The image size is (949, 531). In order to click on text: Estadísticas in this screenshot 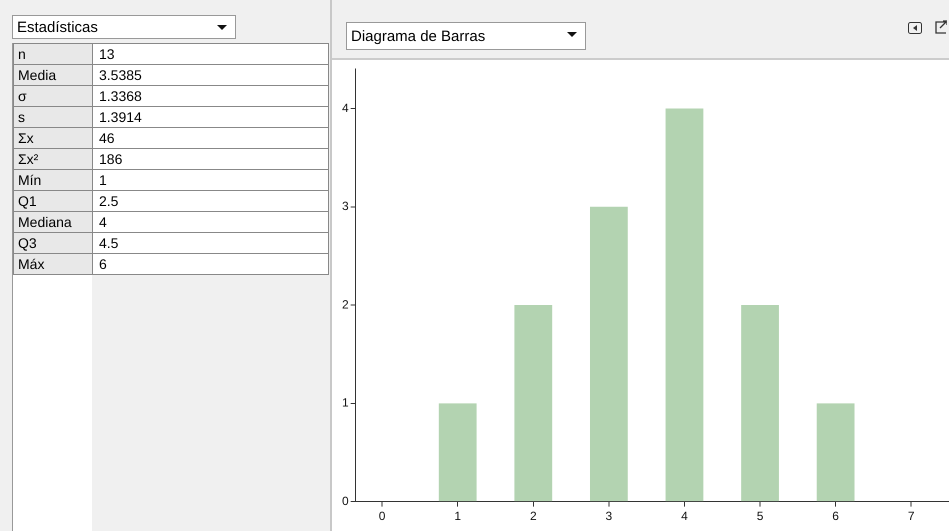, I will do `click(57, 27)`.